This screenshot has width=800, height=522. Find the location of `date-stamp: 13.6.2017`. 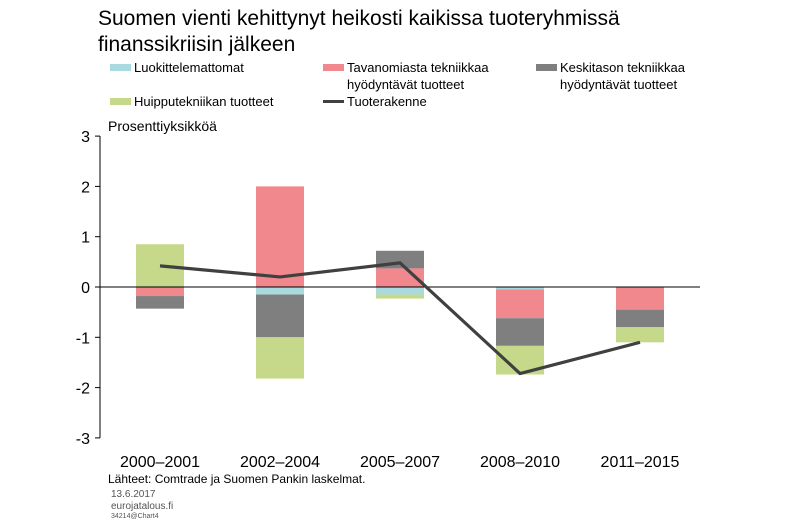

date-stamp: 13.6.2017 is located at coordinates (133, 494).